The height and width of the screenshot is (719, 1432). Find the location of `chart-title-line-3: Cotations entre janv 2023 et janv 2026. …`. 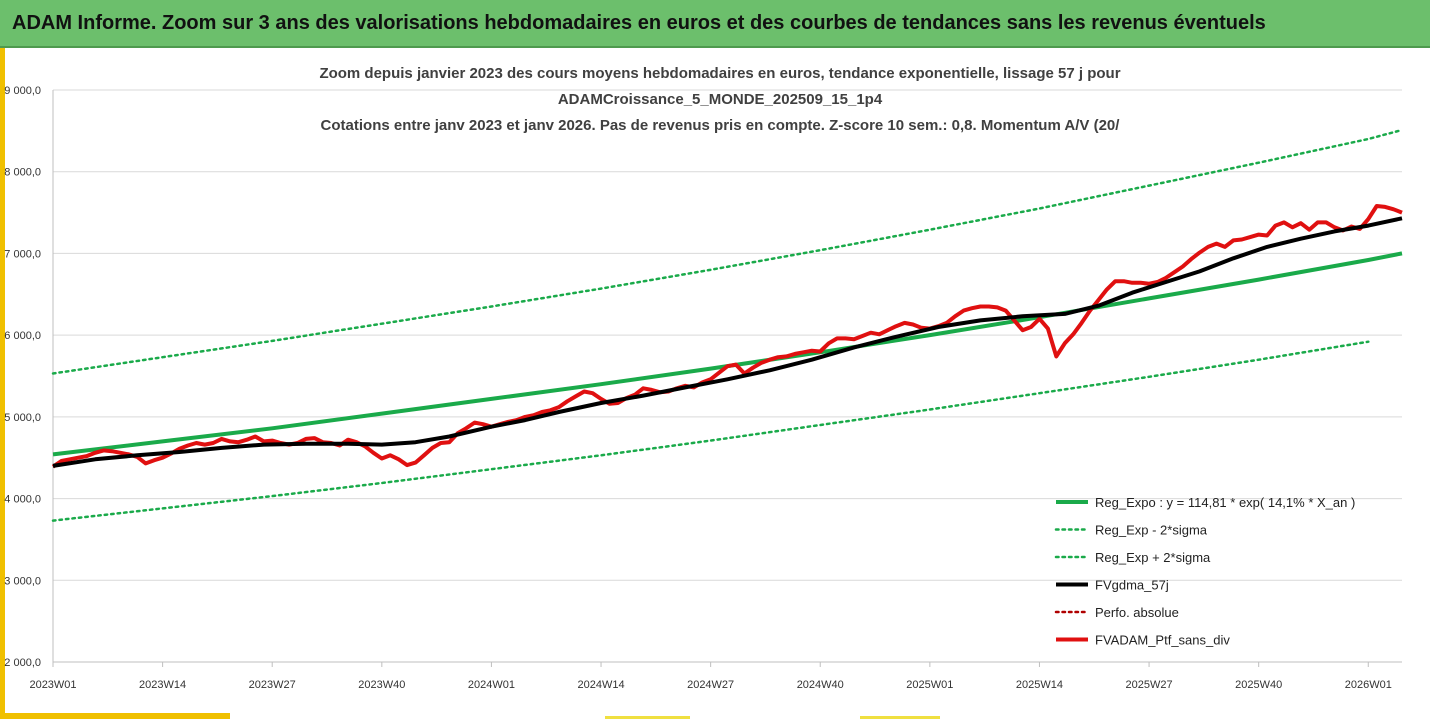

chart-title-line-3: Cotations entre janv 2023 et janv 2026. … is located at coordinates (721, 125).